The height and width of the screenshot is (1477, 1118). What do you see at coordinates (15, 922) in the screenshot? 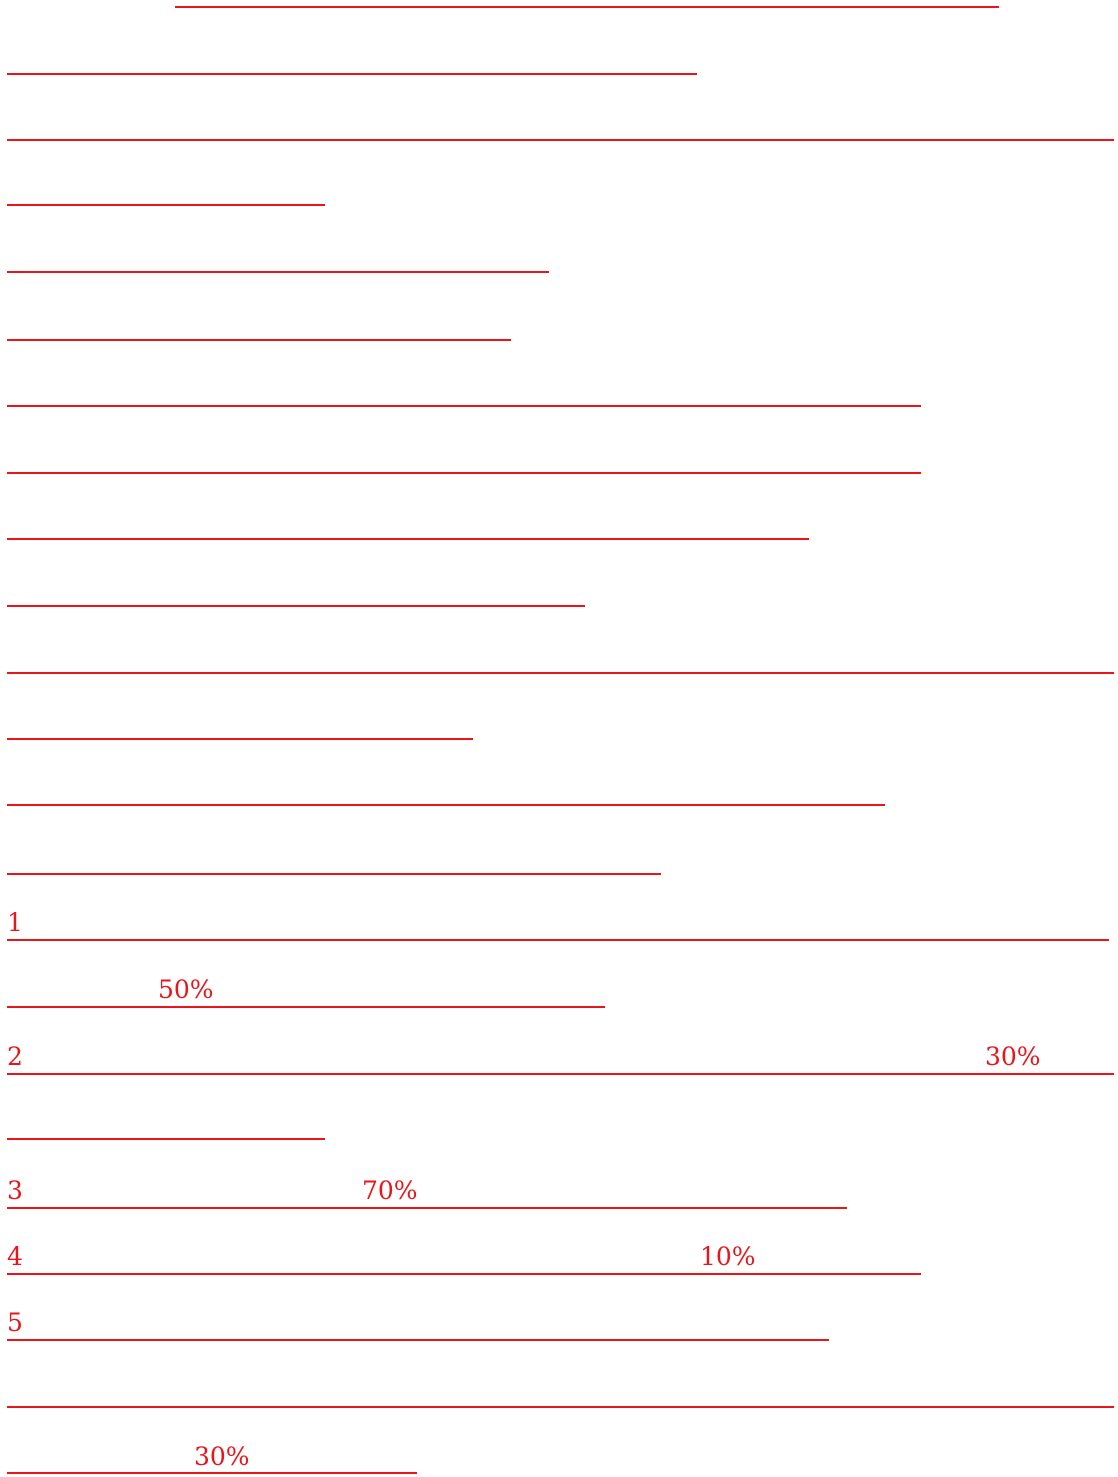
I see `list-number-1: 1` at bounding box center [15, 922].